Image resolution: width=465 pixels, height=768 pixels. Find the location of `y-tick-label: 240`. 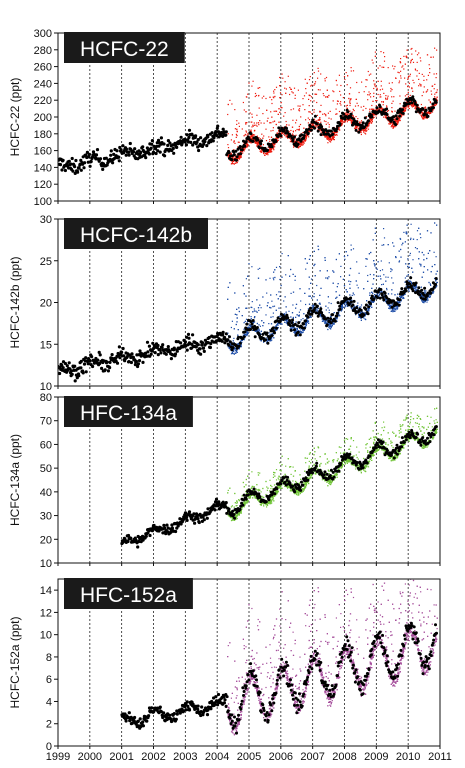

y-tick-label: 240 is located at coordinates (43, 84).